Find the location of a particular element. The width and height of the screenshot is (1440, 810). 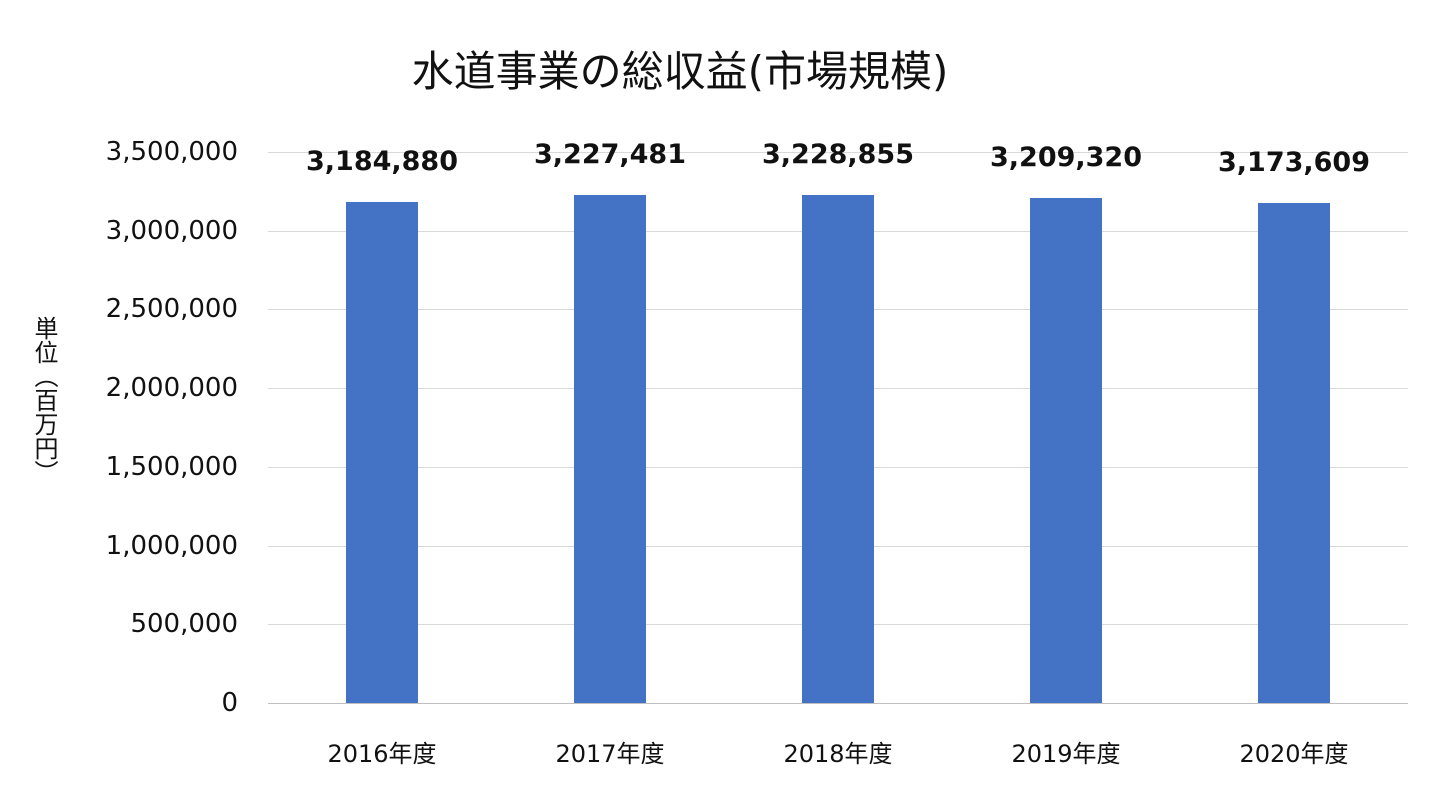

data-label: 3,227,481 is located at coordinates (610, 154).